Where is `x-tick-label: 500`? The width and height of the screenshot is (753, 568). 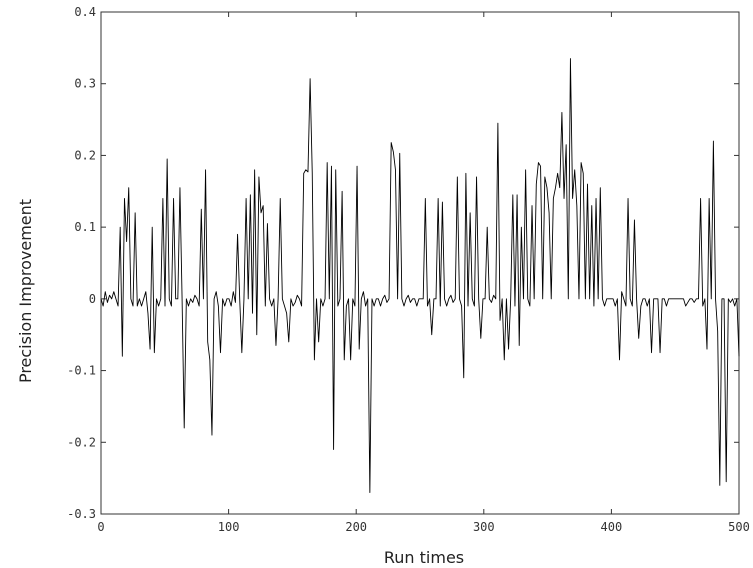
x-tick-label: 500 is located at coordinates (739, 527).